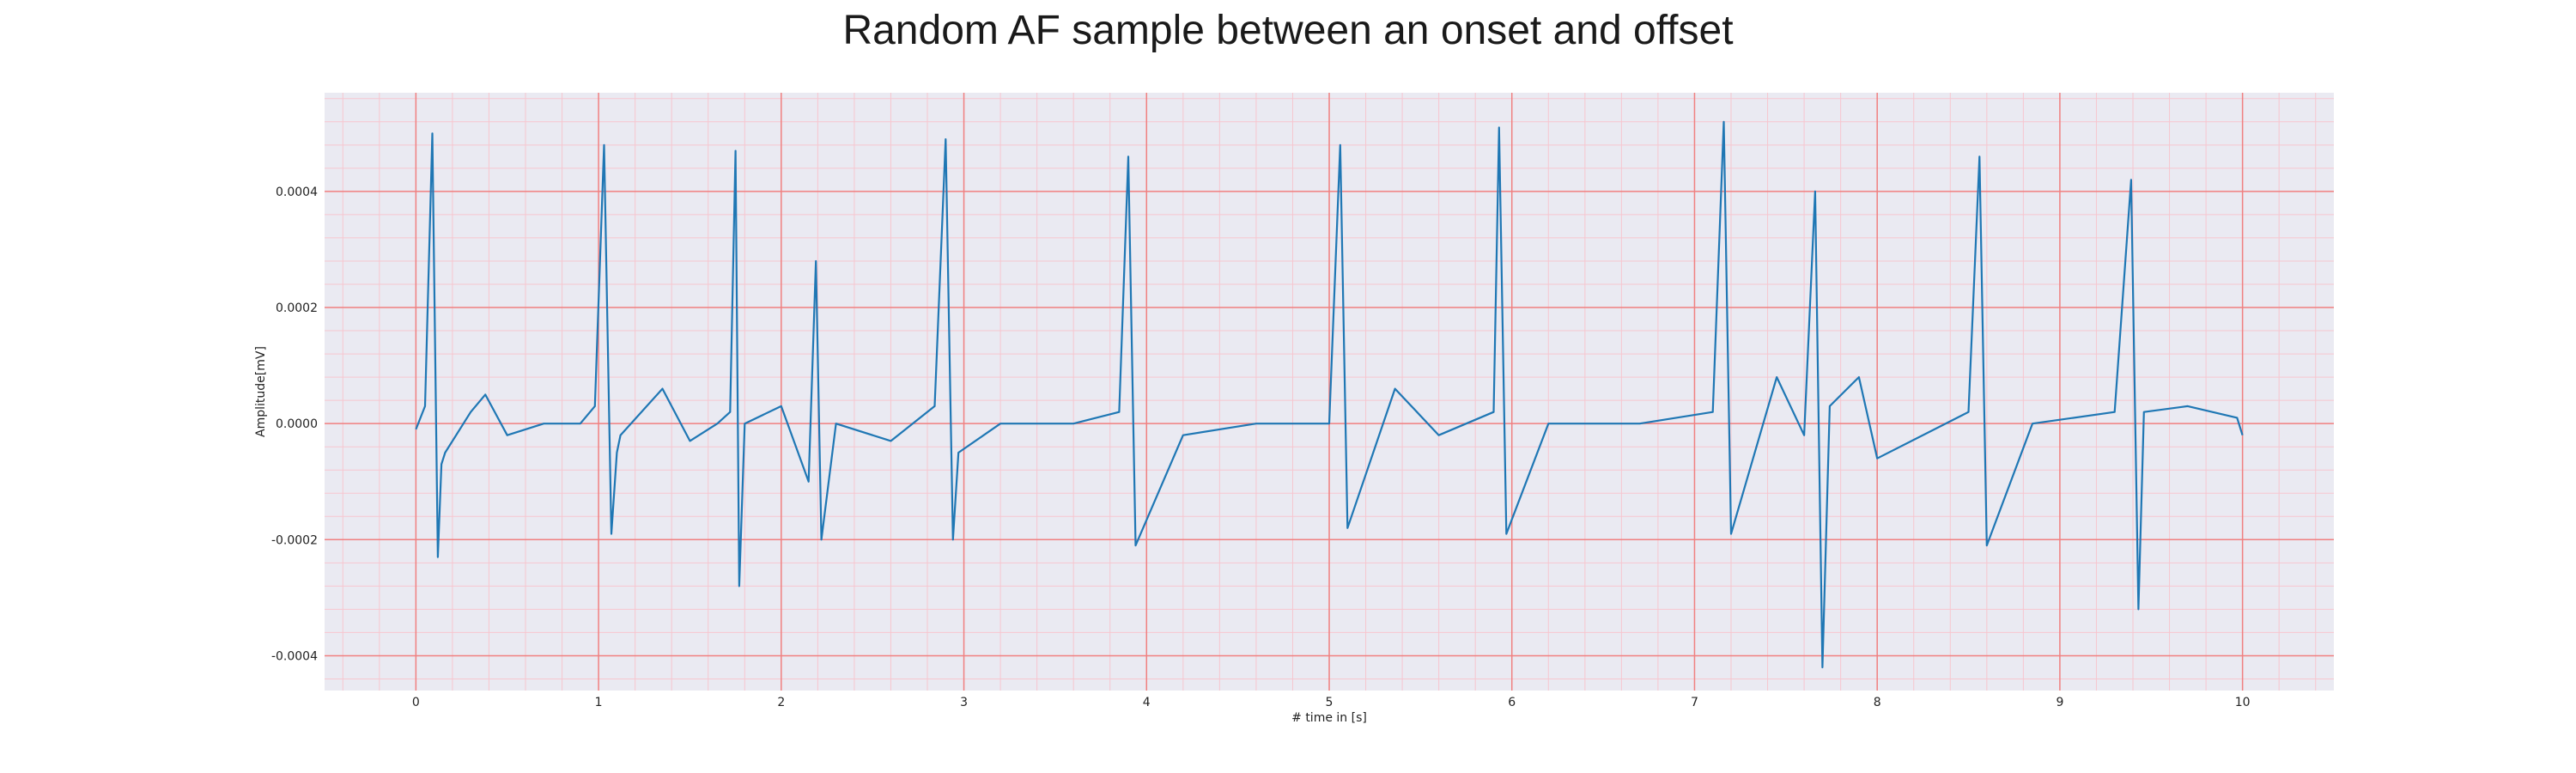  What do you see at coordinates (2060, 702) in the screenshot?
I see `x-tick-label: 9` at bounding box center [2060, 702].